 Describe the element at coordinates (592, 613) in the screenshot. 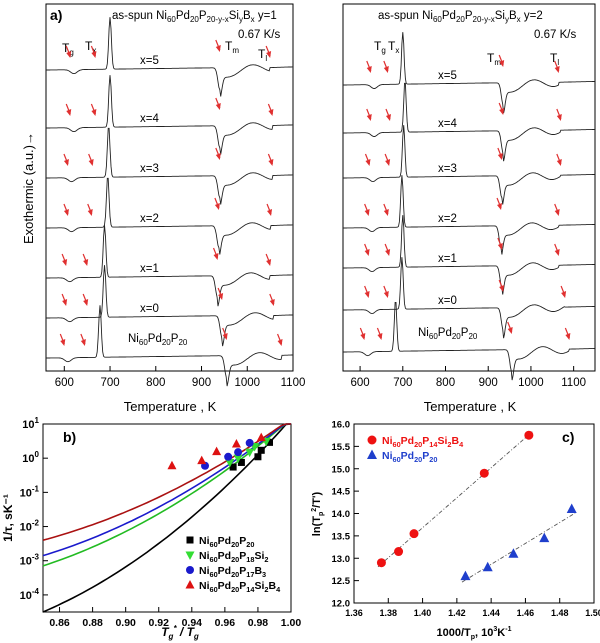

I see `x-tick-label: 1.50` at that location.